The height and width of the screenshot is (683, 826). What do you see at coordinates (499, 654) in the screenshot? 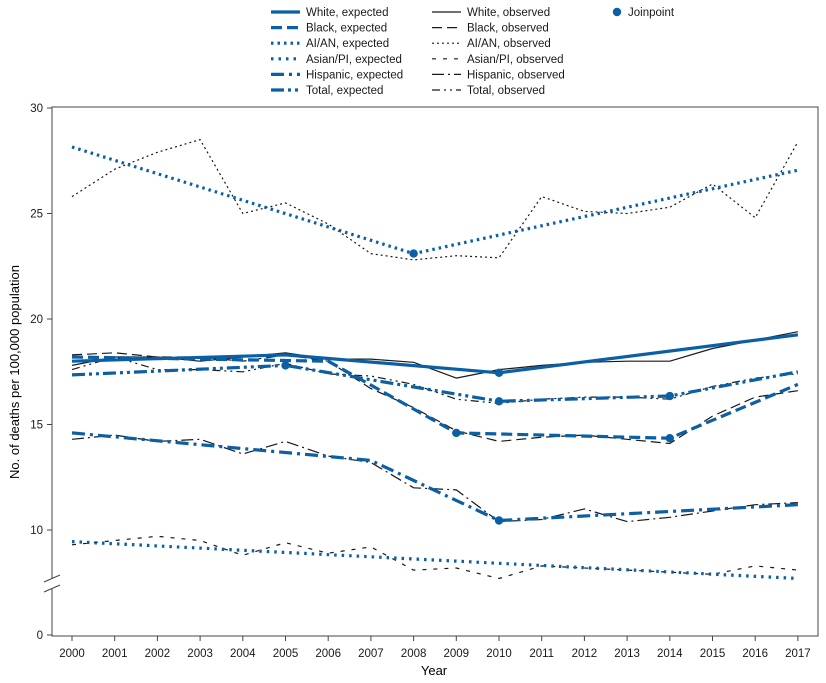
I see `x-tick-label: 2010` at bounding box center [499, 654].